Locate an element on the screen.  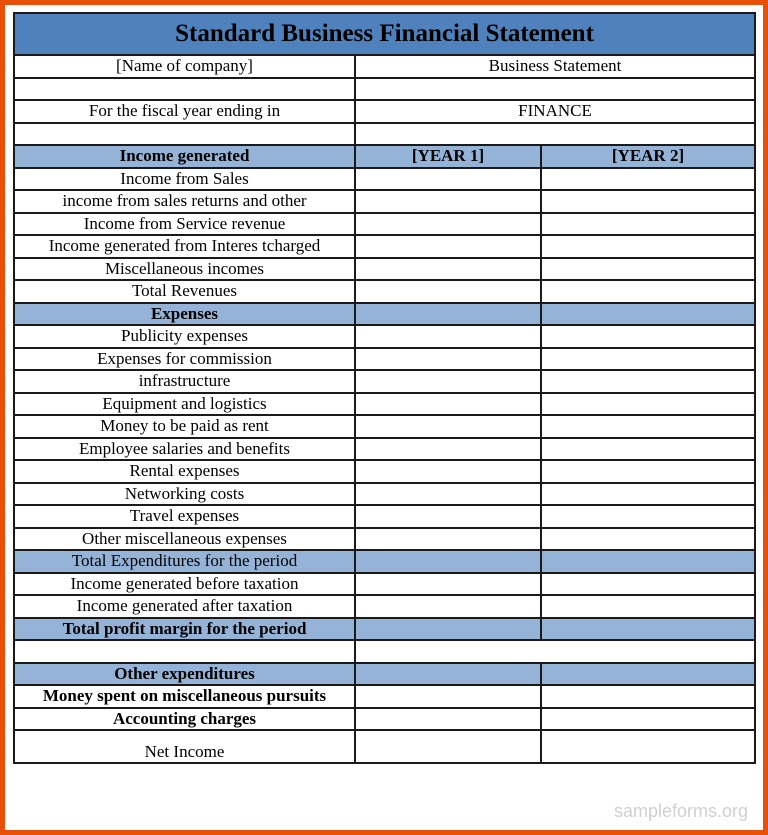
statement-title: Standard Business Financial Statement is located at coordinates (384, 34).